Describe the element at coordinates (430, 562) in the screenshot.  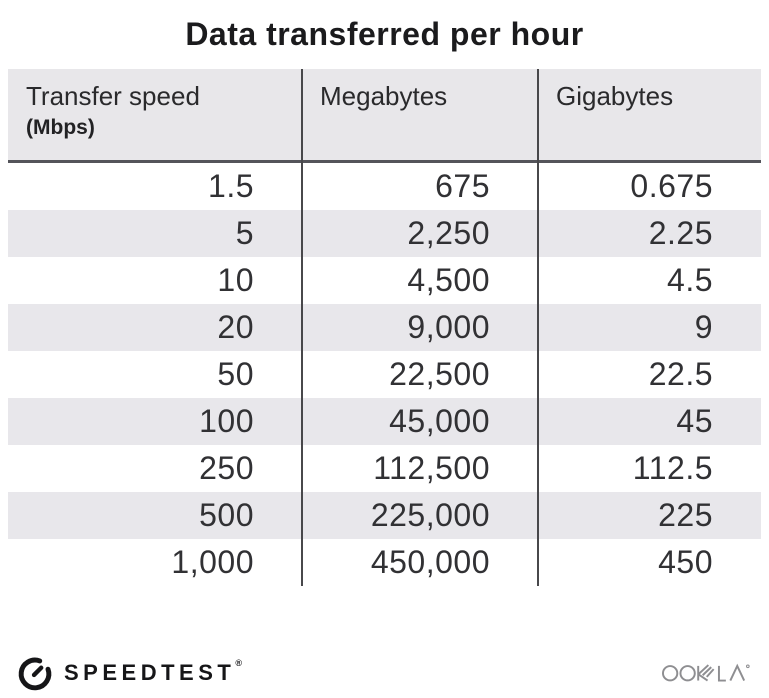
I see `cell-megabytes: 450,000` at that location.